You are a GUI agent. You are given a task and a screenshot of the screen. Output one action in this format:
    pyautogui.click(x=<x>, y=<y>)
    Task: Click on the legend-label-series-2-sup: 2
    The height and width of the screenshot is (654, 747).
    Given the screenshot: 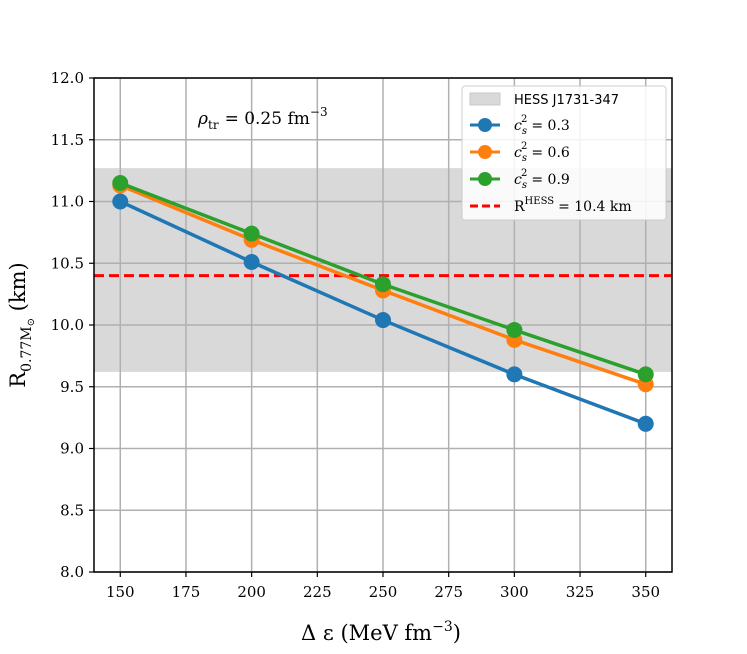 What is the action you would take?
    pyautogui.click(x=524, y=146)
    